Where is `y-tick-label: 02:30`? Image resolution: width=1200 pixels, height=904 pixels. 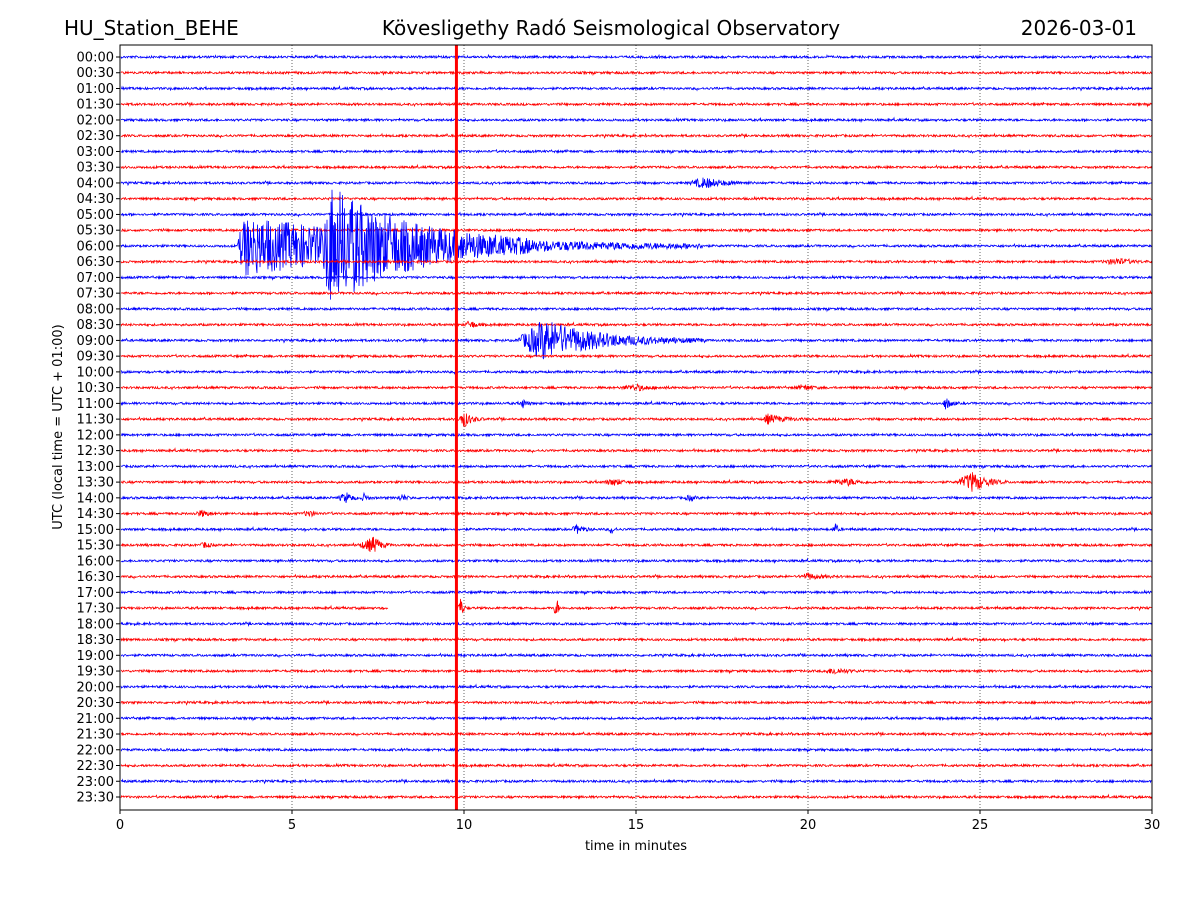 y-tick-label: 02:30 is located at coordinates (95, 136).